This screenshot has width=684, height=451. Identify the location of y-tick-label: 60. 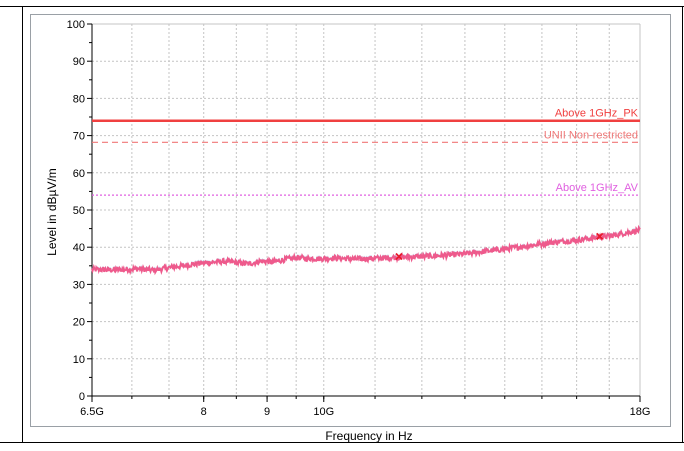
(79, 174).